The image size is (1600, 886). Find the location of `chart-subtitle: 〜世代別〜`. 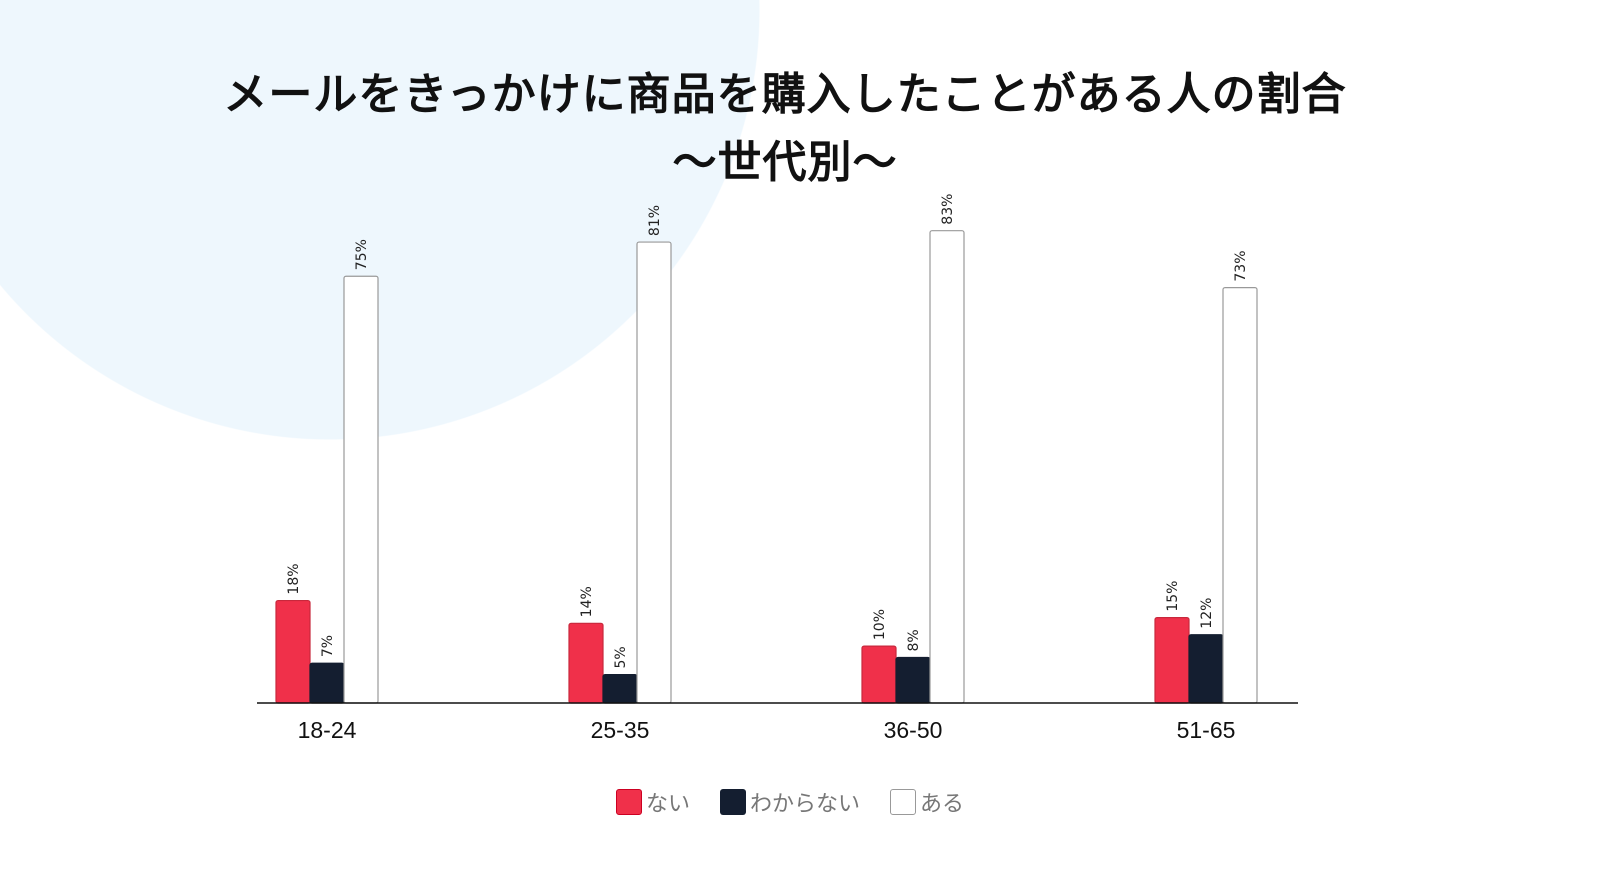

chart-subtitle: 〜世代別〜 is located at coordinates (785, 162).